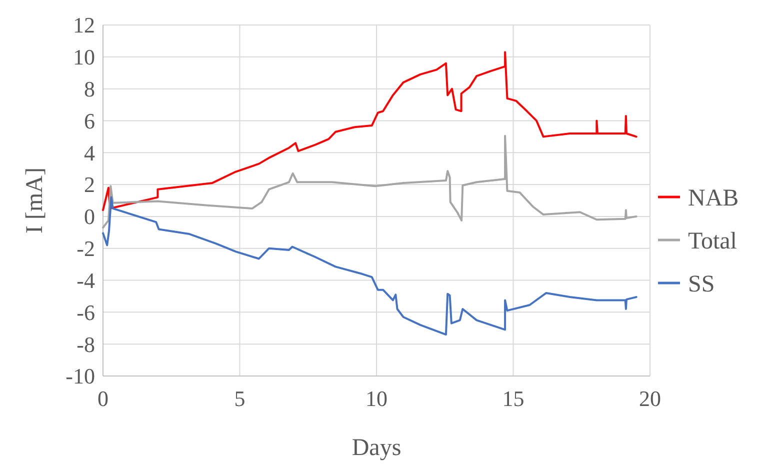 Image resolution: width=757 pixels, height=464 pixels. What do you see at coordinates (89, 185) in the screenshot?
I see `y-tick-label: 2` at bounding box center [89, 185].